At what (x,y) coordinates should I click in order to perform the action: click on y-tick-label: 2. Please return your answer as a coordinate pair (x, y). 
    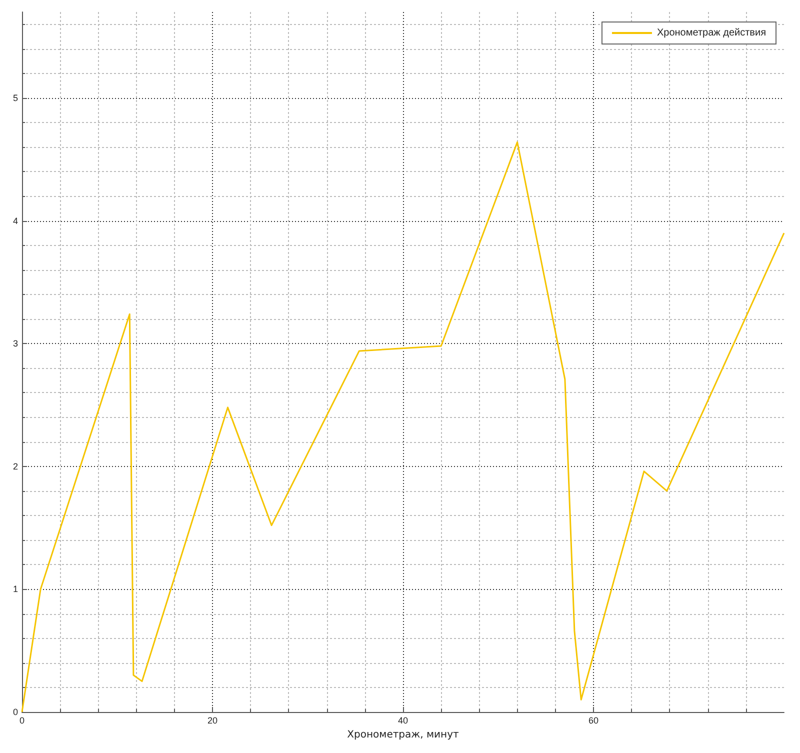
    Looking at the image, I should click on (15, 466).